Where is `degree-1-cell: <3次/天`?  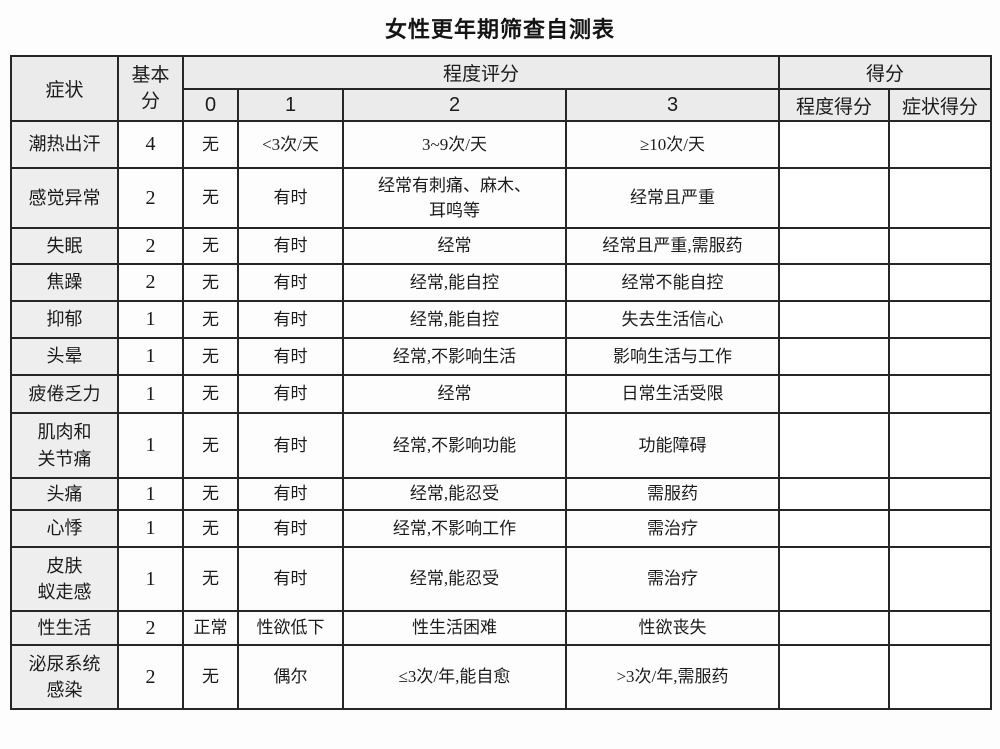
degree-1-cell: <3次/天 is located at coordinates (290, 144).